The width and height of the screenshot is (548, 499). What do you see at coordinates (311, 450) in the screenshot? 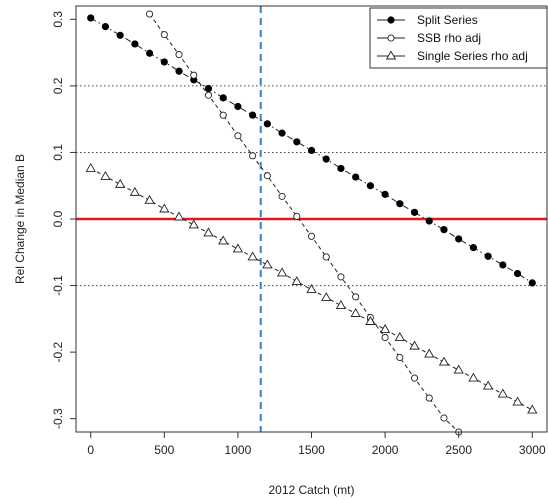
I see `x-tick-label: 1500` at bounding box center [311, 450].